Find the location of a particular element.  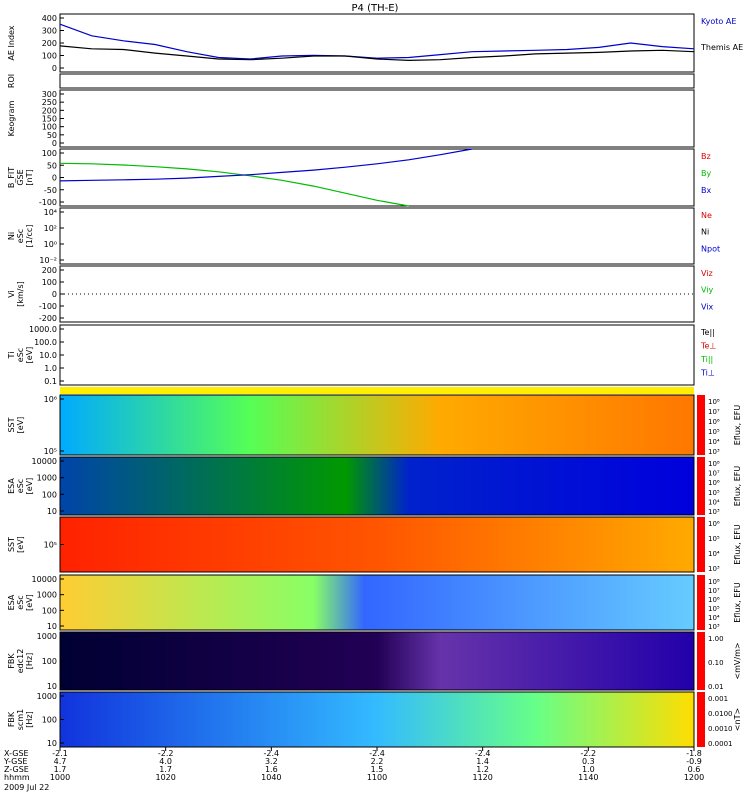

ylabel-ti: eSc is located at coordinates (20, 355).